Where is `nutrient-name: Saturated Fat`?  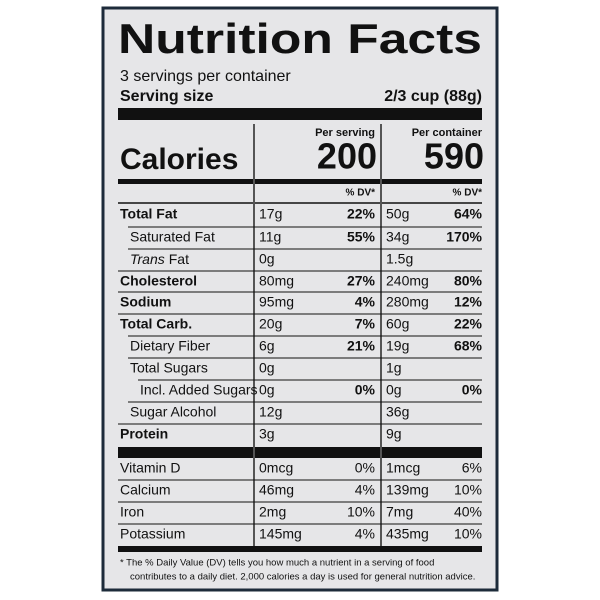
nutrient-name: Saturated Fat is located at coordinates (172, 237).